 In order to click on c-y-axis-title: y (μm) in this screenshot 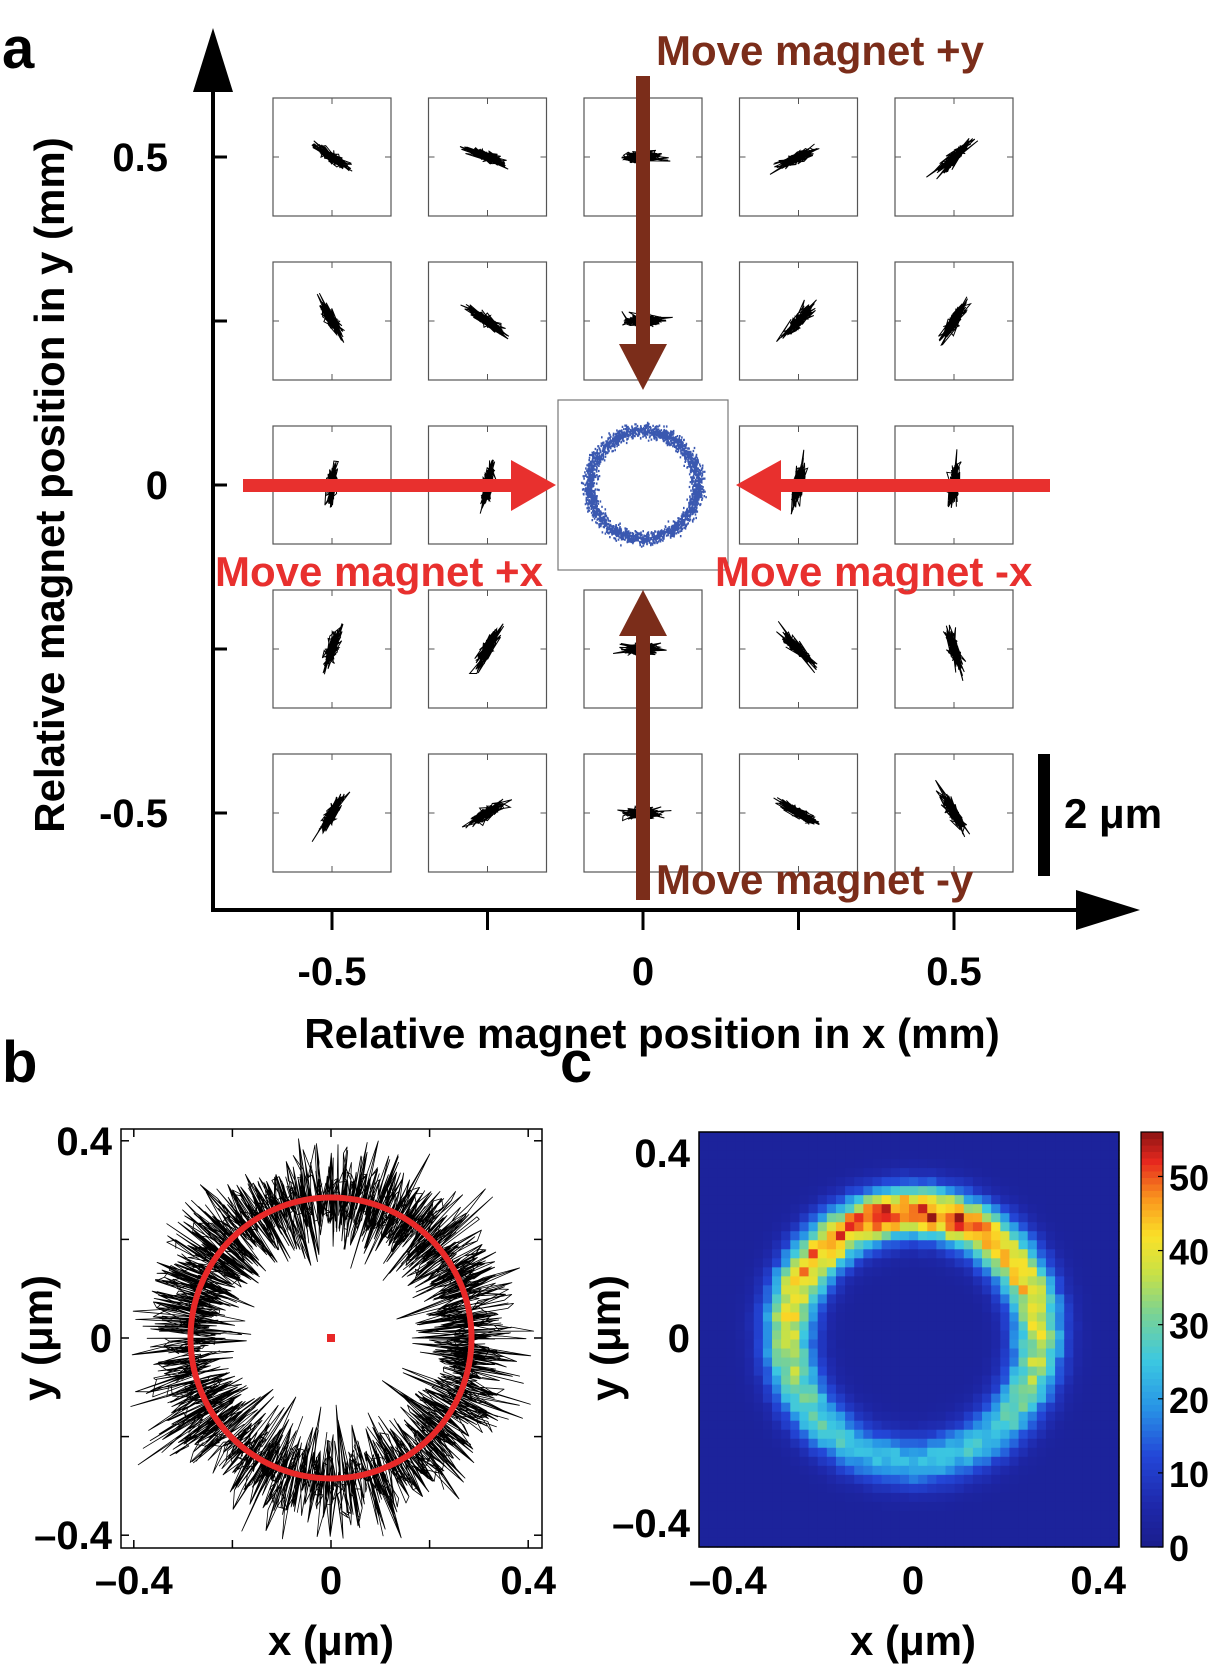, I will do `click(605, 1338)`.